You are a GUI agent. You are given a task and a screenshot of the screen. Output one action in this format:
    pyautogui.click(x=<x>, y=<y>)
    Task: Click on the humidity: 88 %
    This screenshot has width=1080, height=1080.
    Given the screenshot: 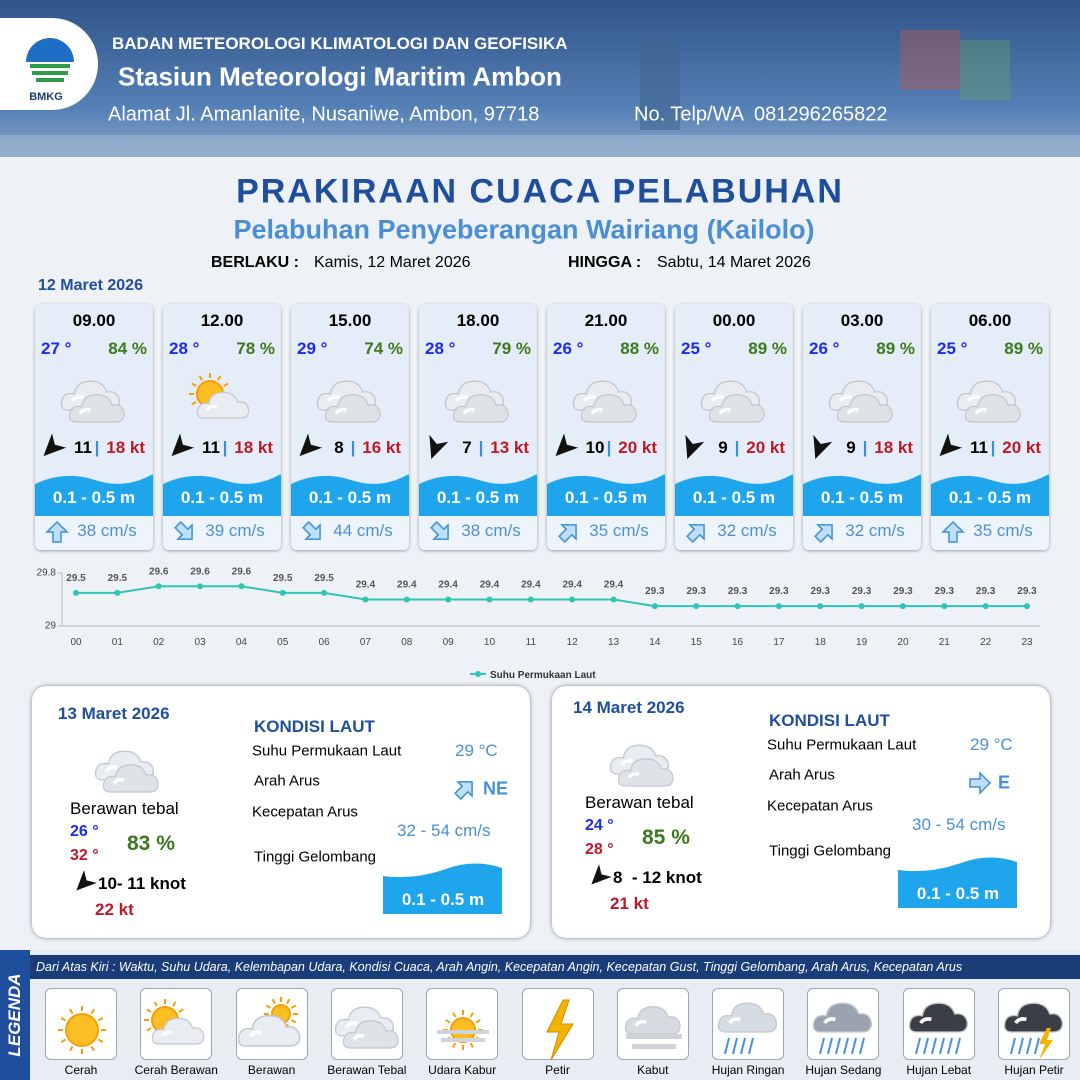 What is the action you would take?
    pyautogui.click(x=639, y=348)
    